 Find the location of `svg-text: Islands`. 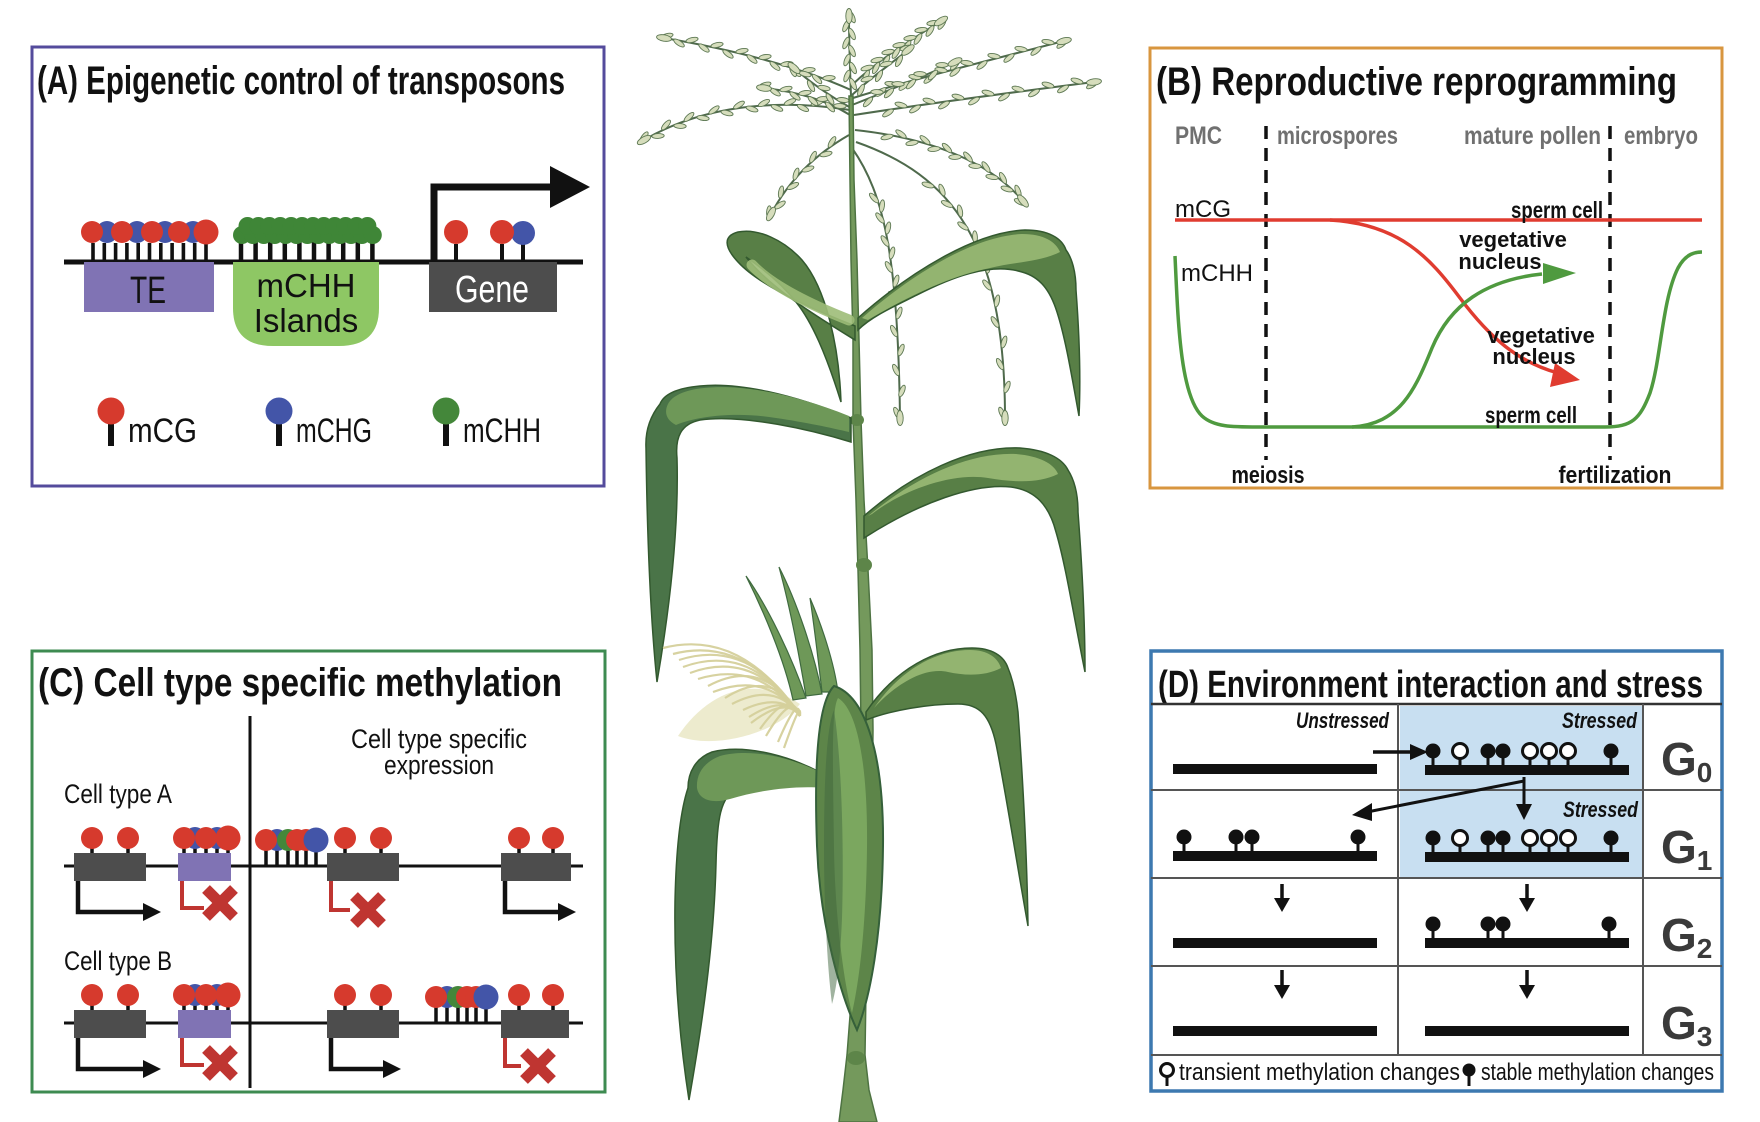

svg-text: Islands is located at coordinates (306, 320).